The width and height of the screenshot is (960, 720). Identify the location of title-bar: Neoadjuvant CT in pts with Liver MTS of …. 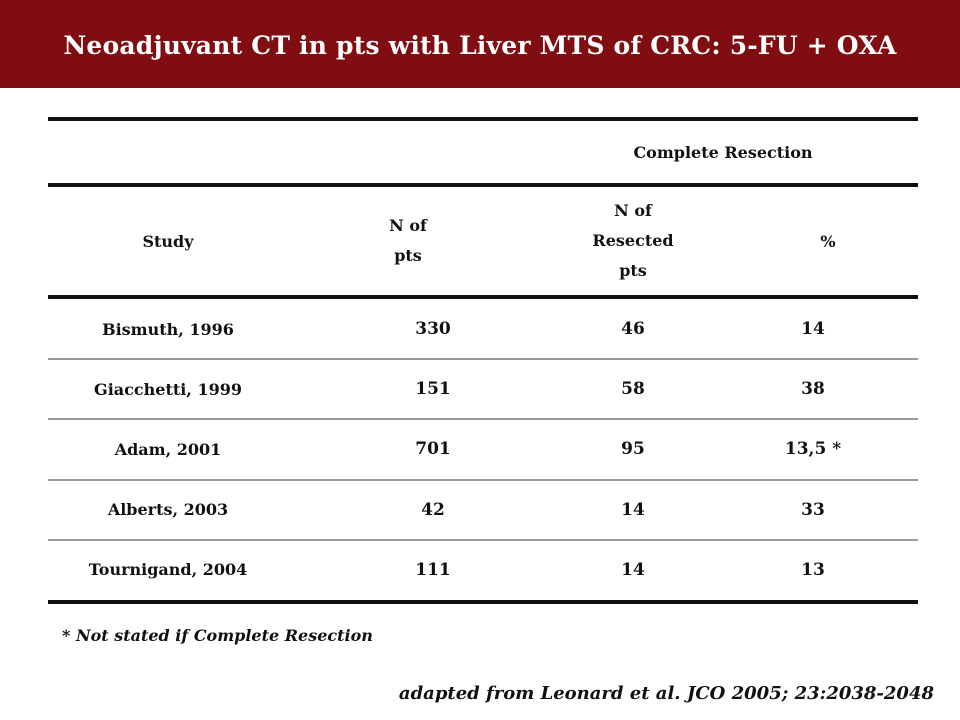
(480, 44).